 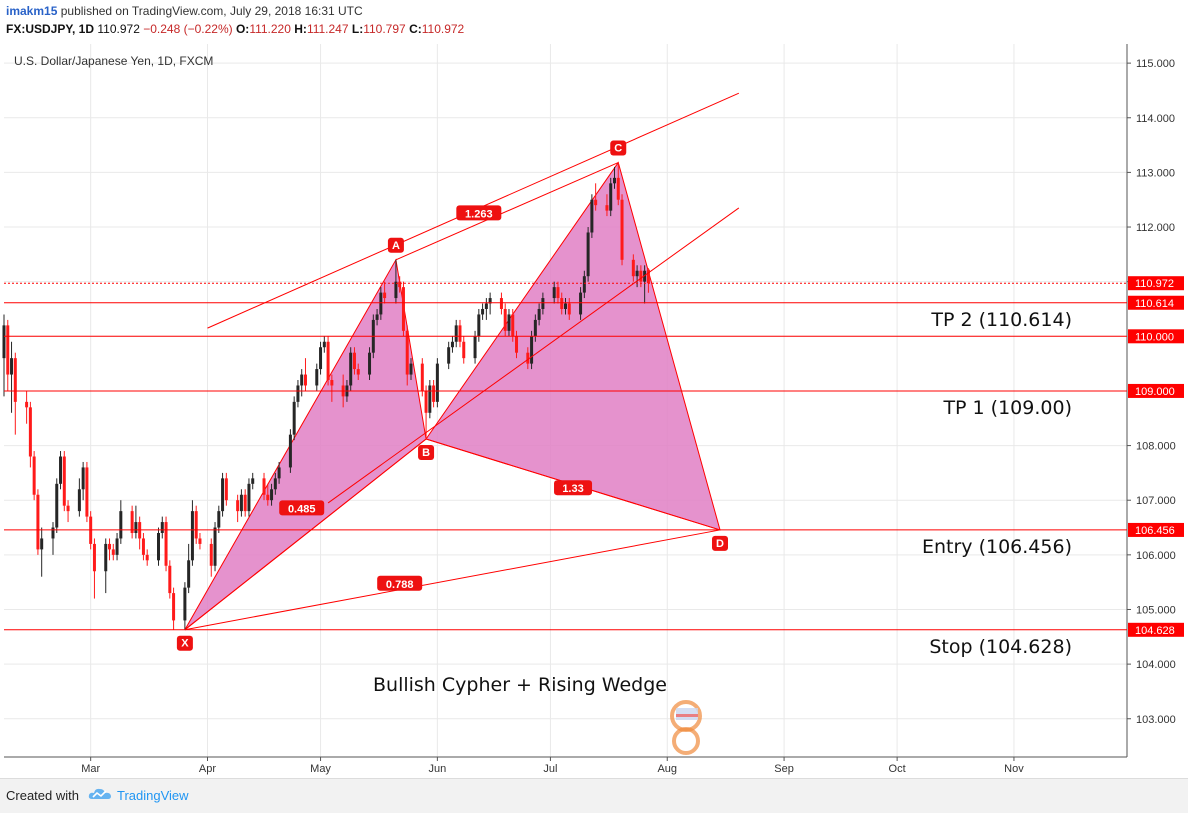 I want to click on ratio-marker, so click(x=479, y=213).